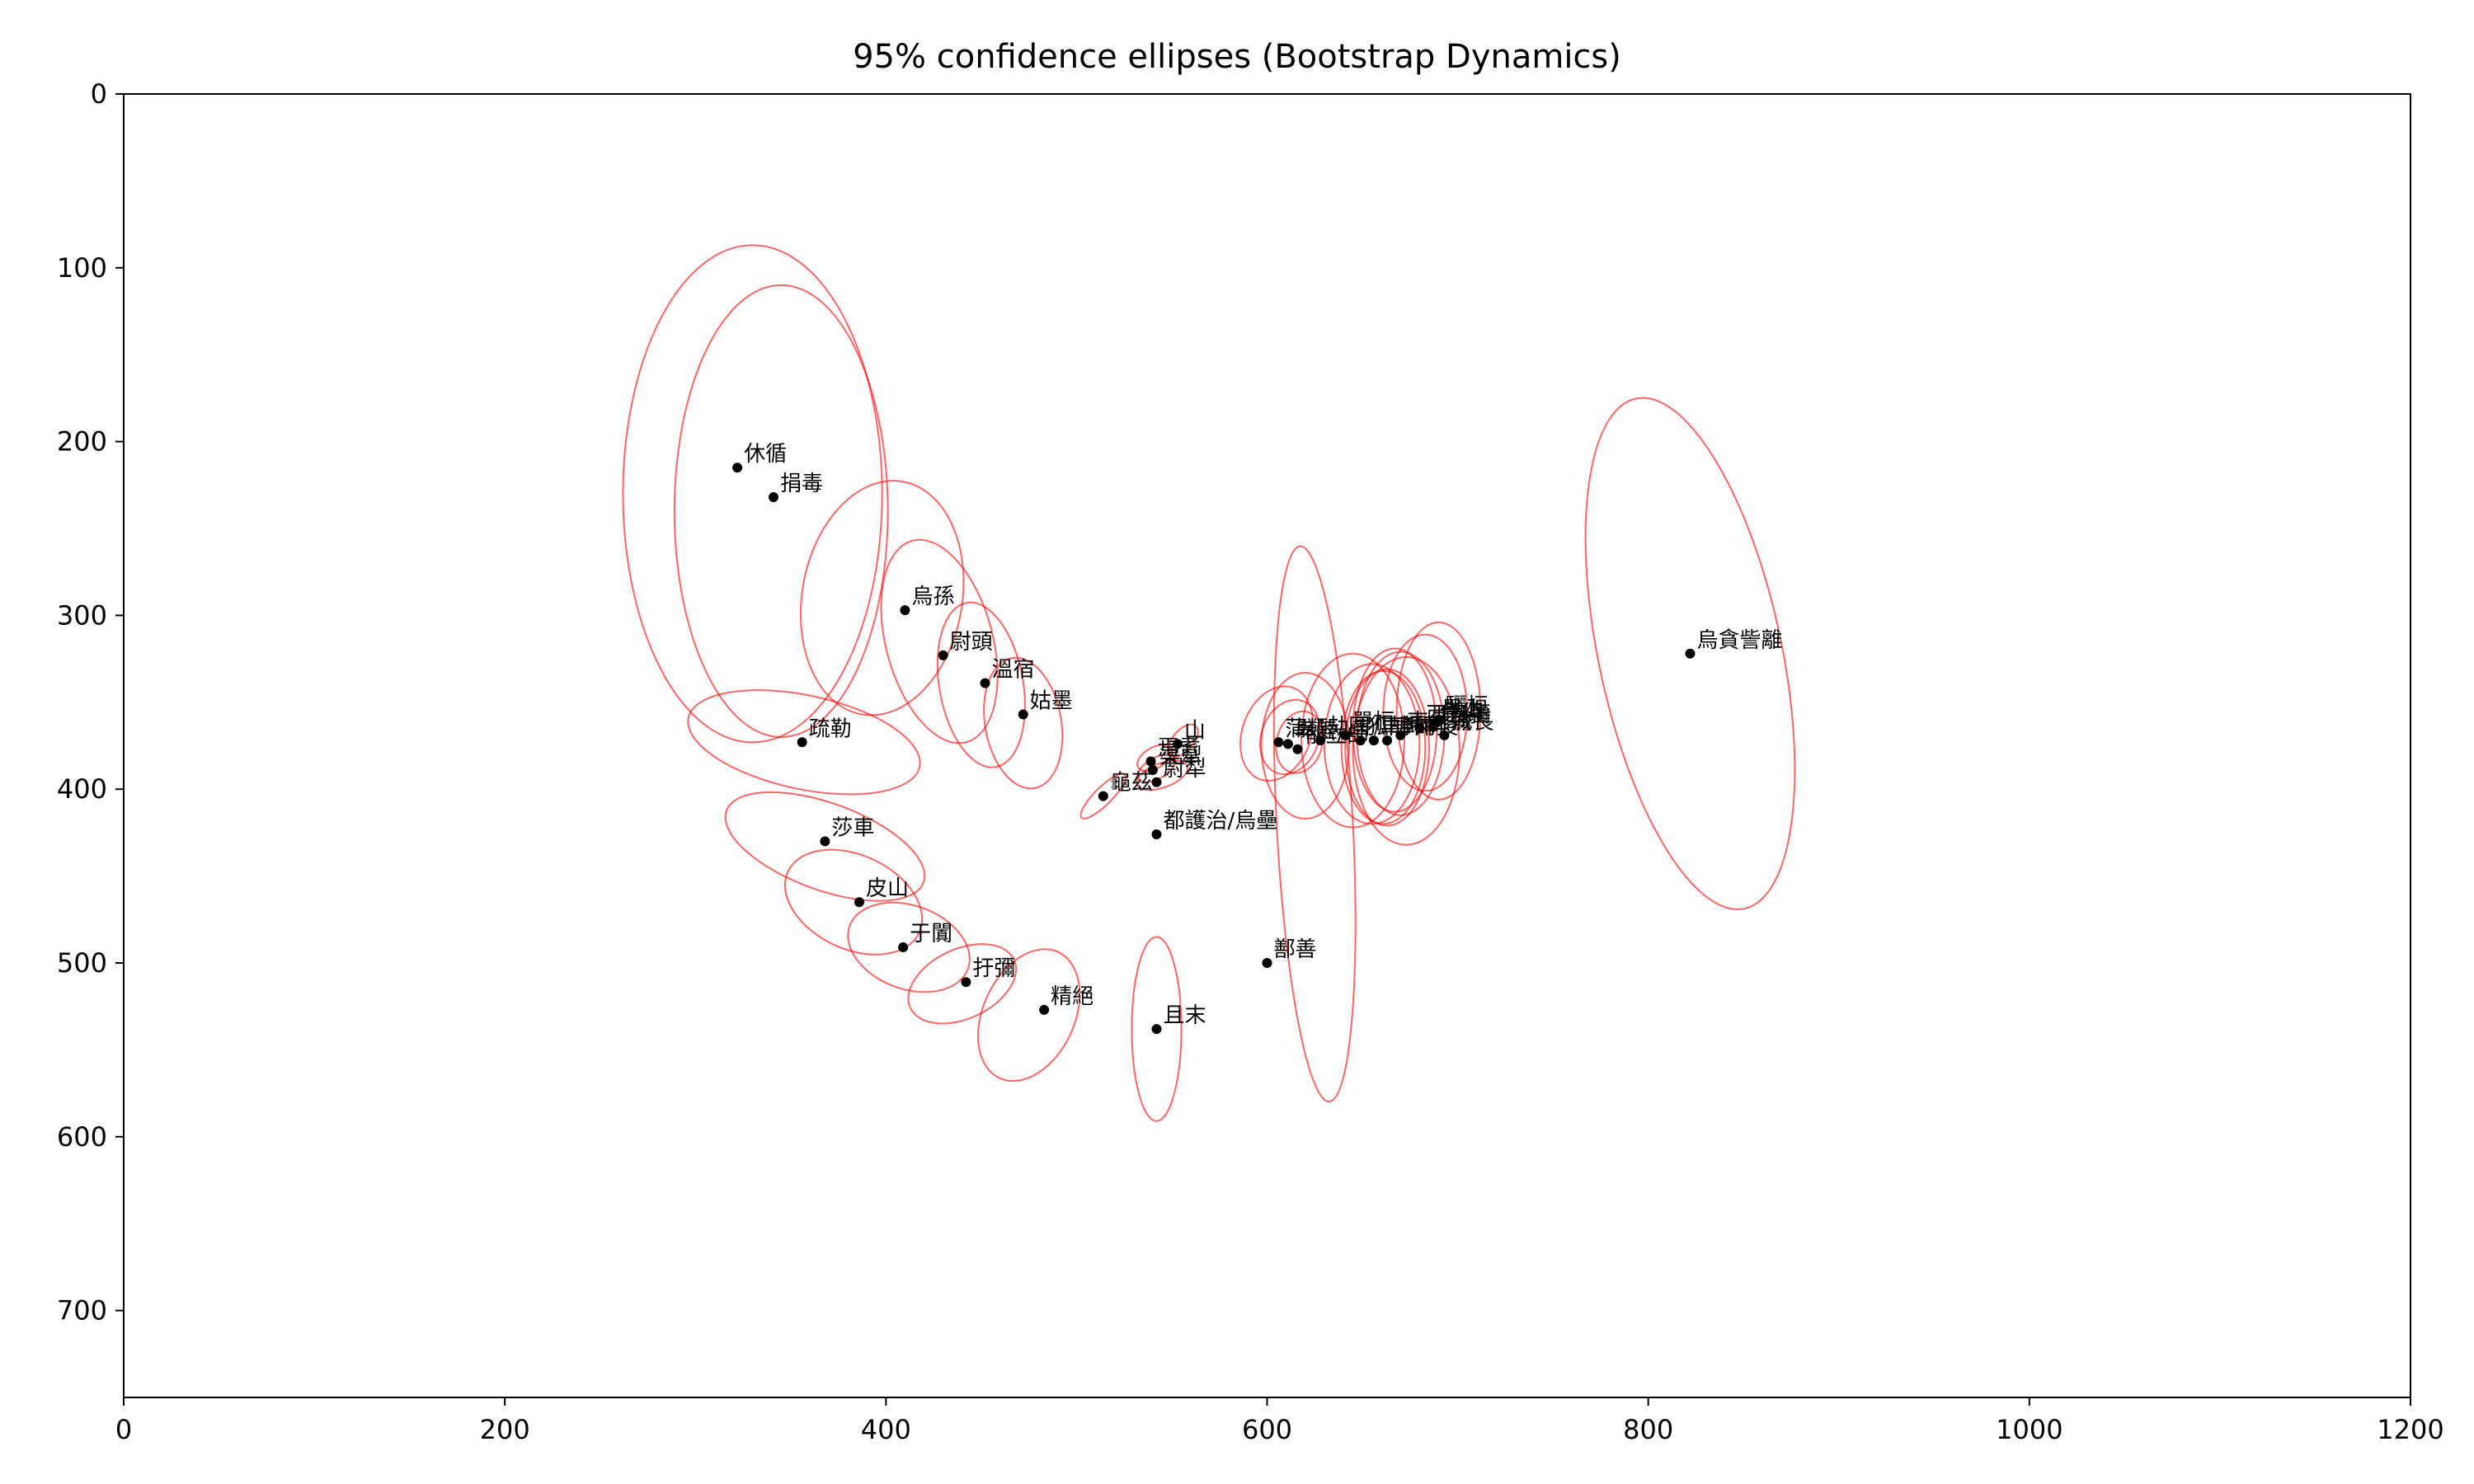  What do you see at coordinates (1348, 727) in the screenshot?
I see `point-label: 劫國` at bounding box center [1348, 727].